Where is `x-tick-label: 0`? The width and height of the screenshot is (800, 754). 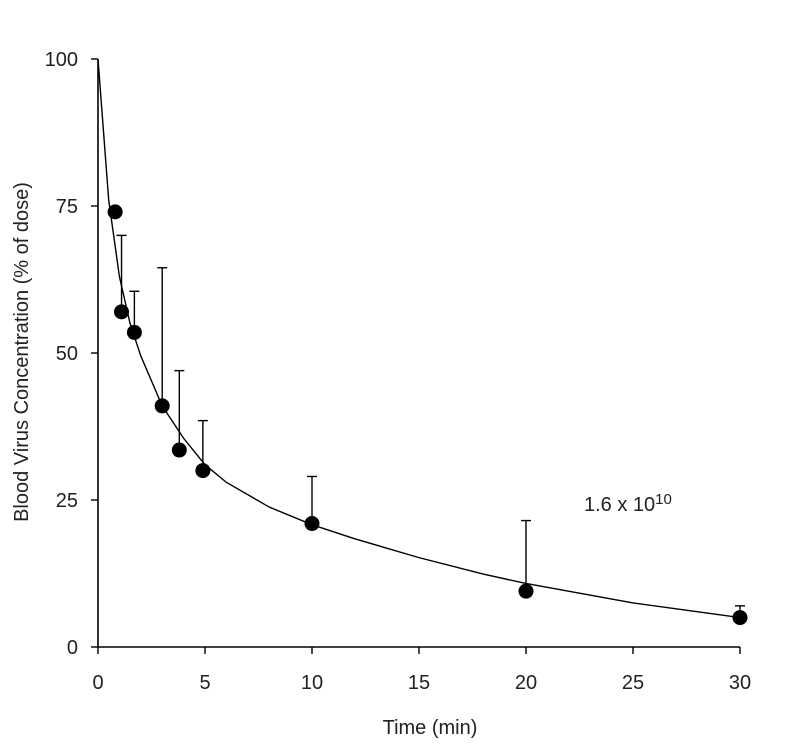
x-tick-label: 0 is located at coordinates (97, 683).